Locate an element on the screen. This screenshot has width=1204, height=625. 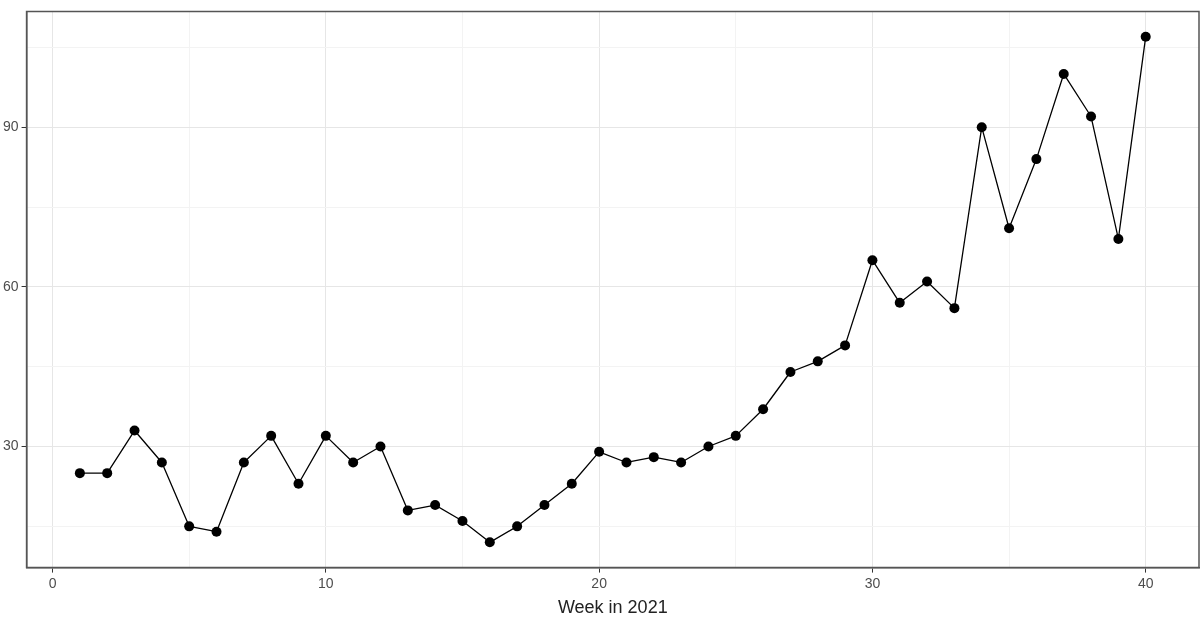
x-tick-label: 20 is located at coordinates (599, 582).